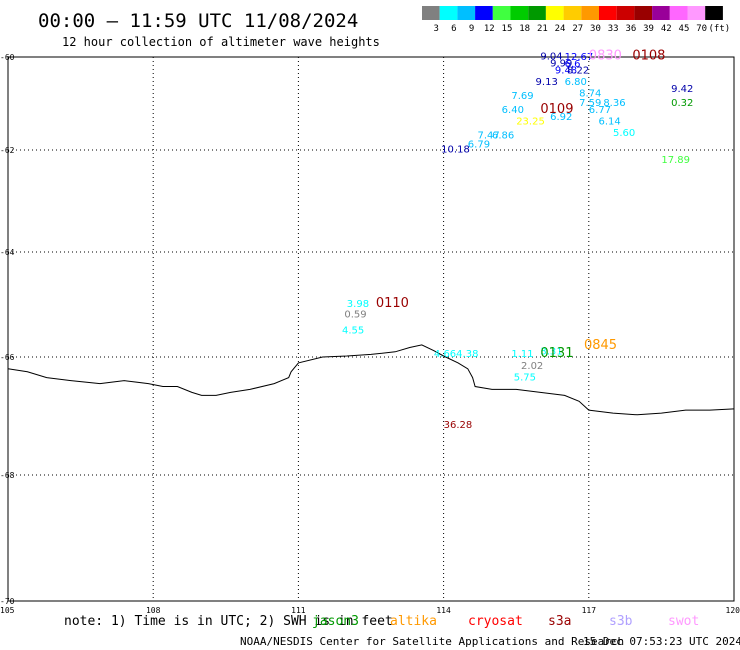 The image size is (740, 650). What do you see at coordinates (648, 55) in the screenshot?
I see `wave-height-label: 0108` at bounding box center [648, 55].